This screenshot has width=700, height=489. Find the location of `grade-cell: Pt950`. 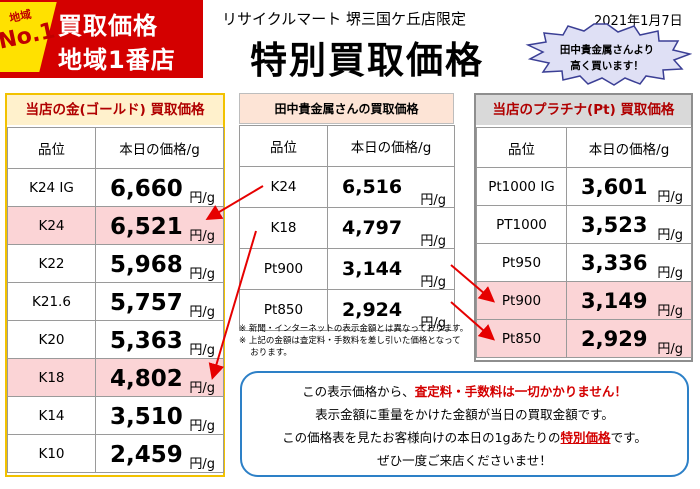

grade-cell: Pt950 is located at coordinates (521, 262).